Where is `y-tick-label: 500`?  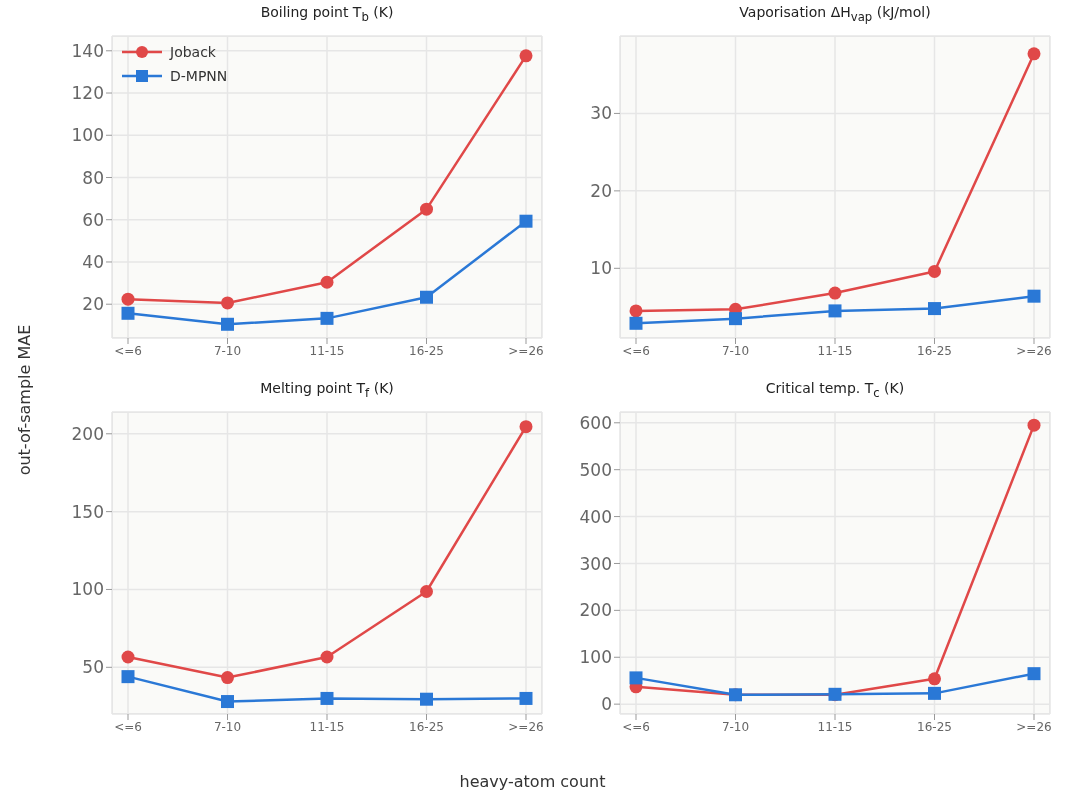 y-tick-label: 500 is located at coordinates (595, 469).